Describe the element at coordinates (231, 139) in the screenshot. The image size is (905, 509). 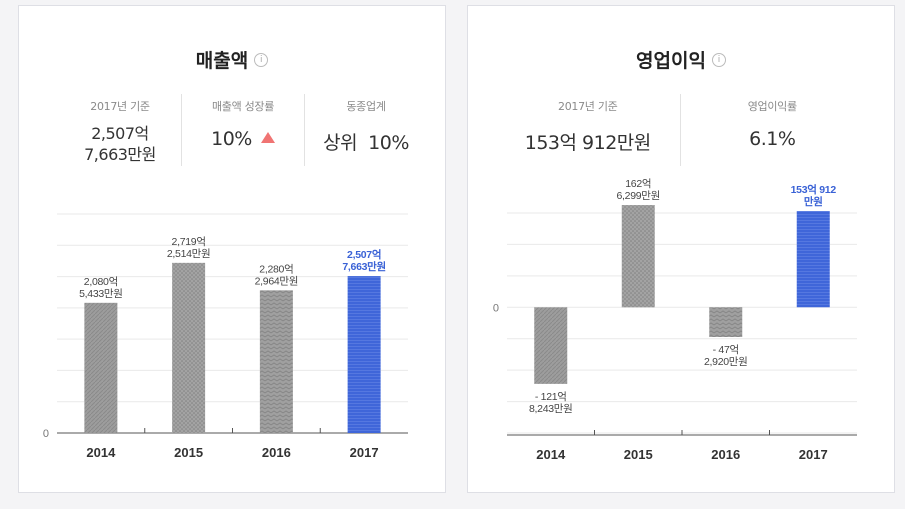
I see `growth-rate-value: 10%` at that location.